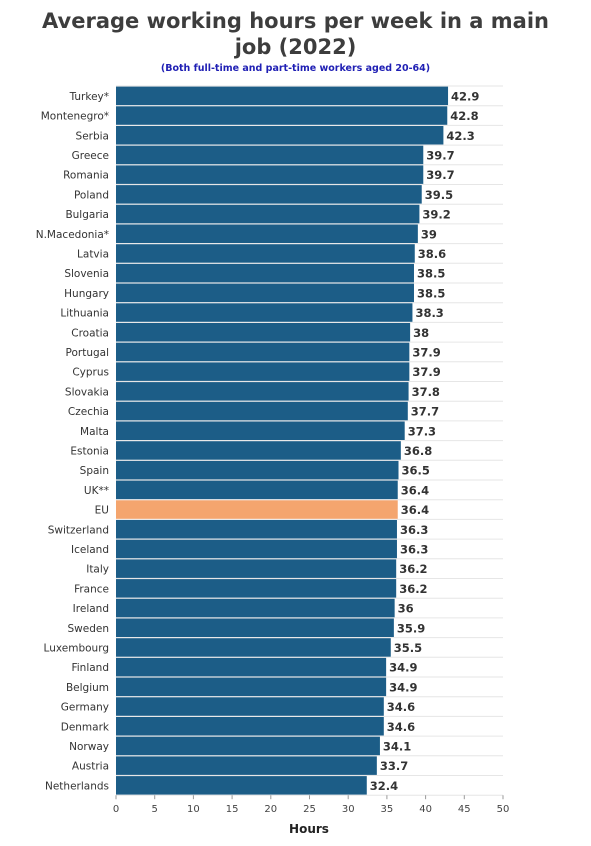  Describe the element at coordinates (85, 727) in the screenshot. I see `category-label: Denmark` at that location.